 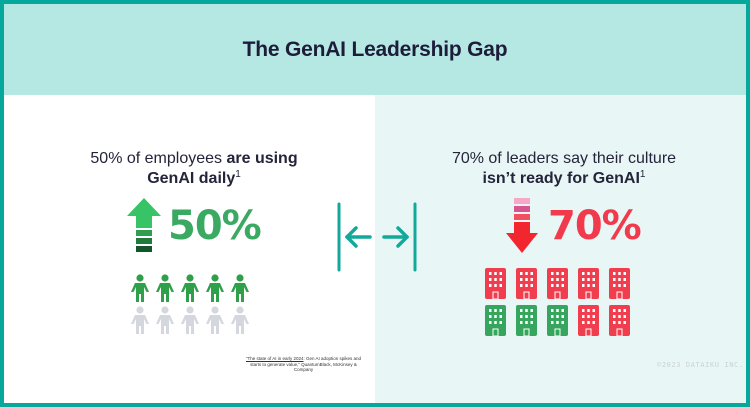 I want to click on statement-bold: GenAI daily, so click(x=191, y=178).